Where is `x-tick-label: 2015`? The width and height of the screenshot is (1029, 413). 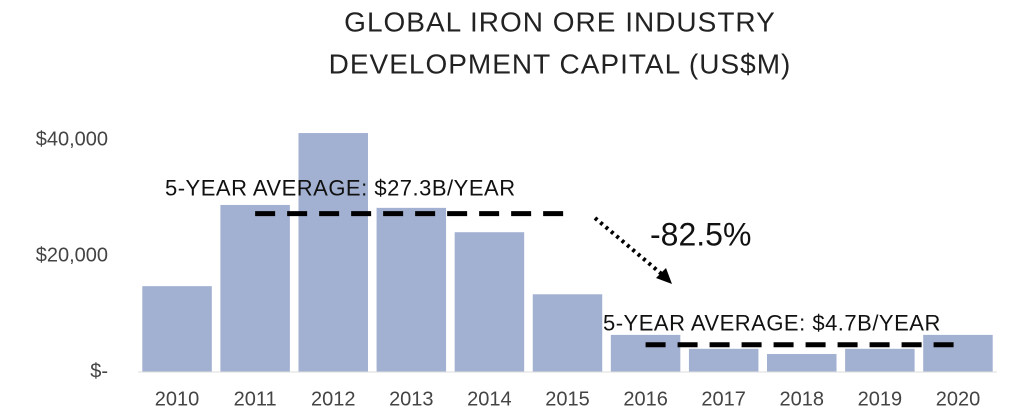 x-tick-label: 2015 is located at coordinates (567, 399).